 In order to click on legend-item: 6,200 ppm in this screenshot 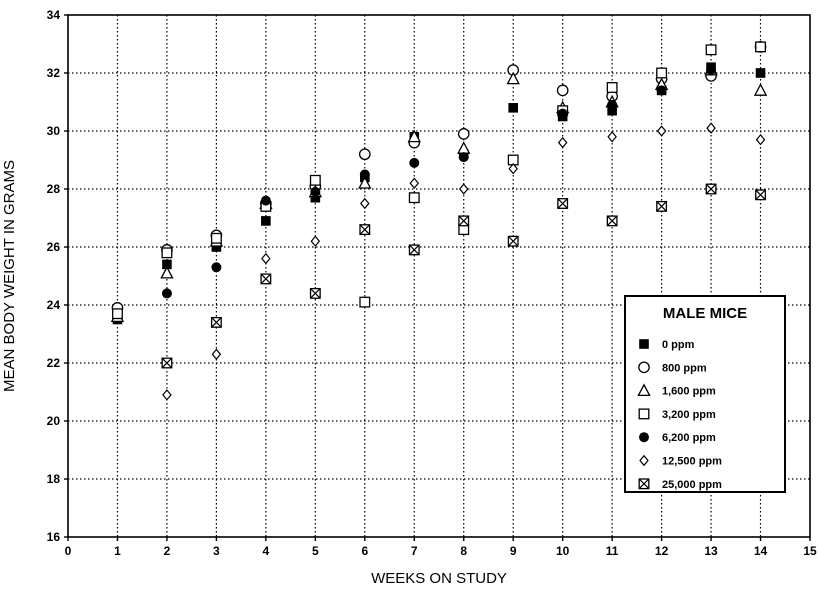, I will do `click(677, 438)`.